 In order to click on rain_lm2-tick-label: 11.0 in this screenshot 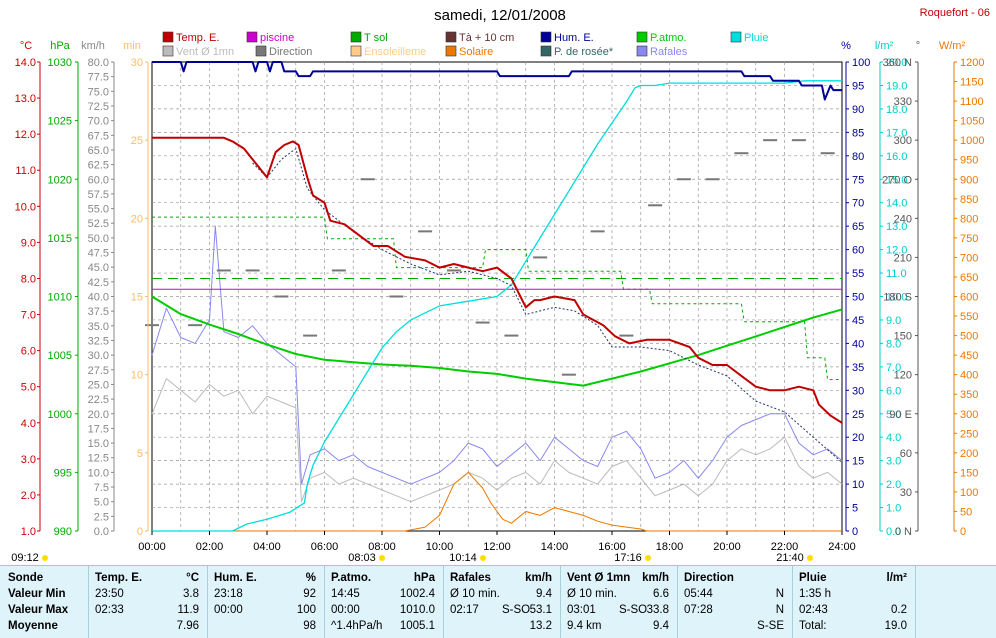, I will do `click(896, 274)`.